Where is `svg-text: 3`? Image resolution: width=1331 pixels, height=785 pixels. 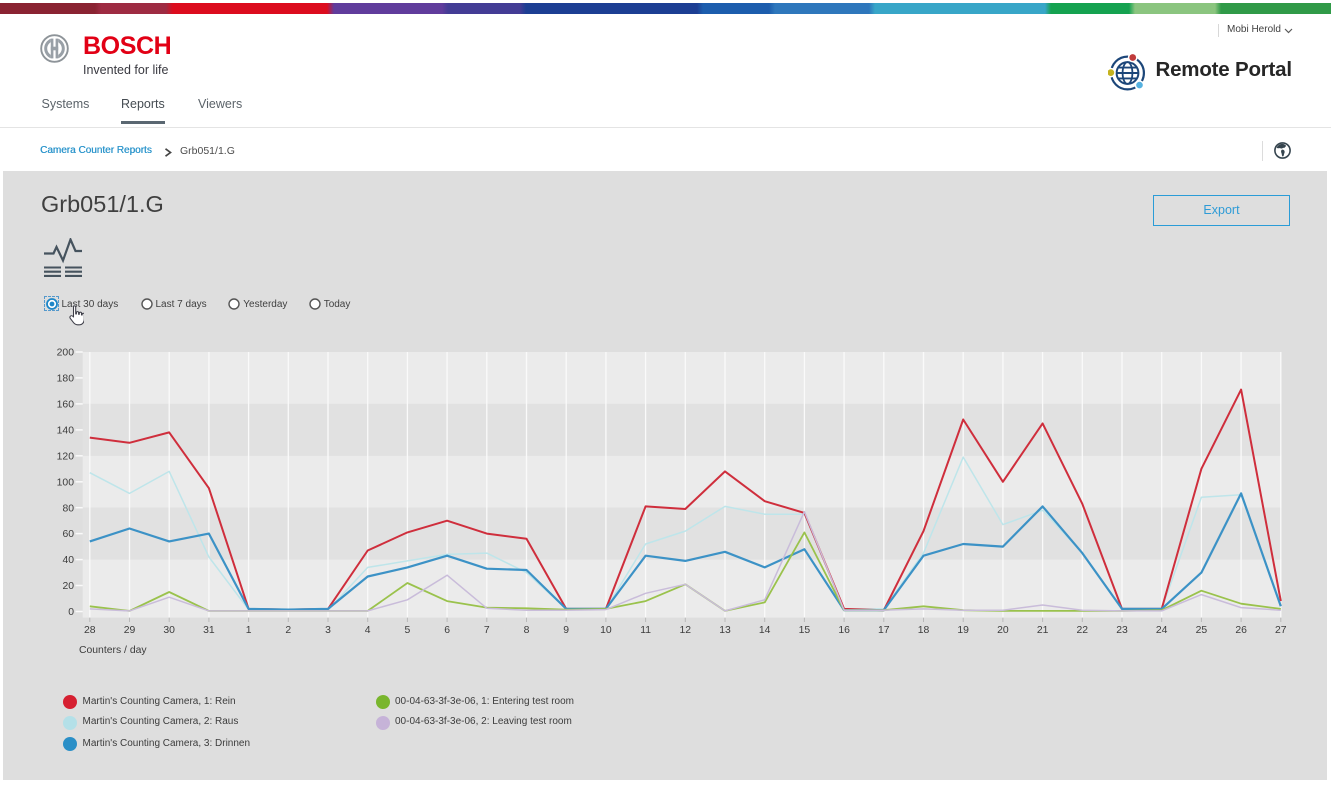
svg-text: 3 is located at coordinates (328, 630).